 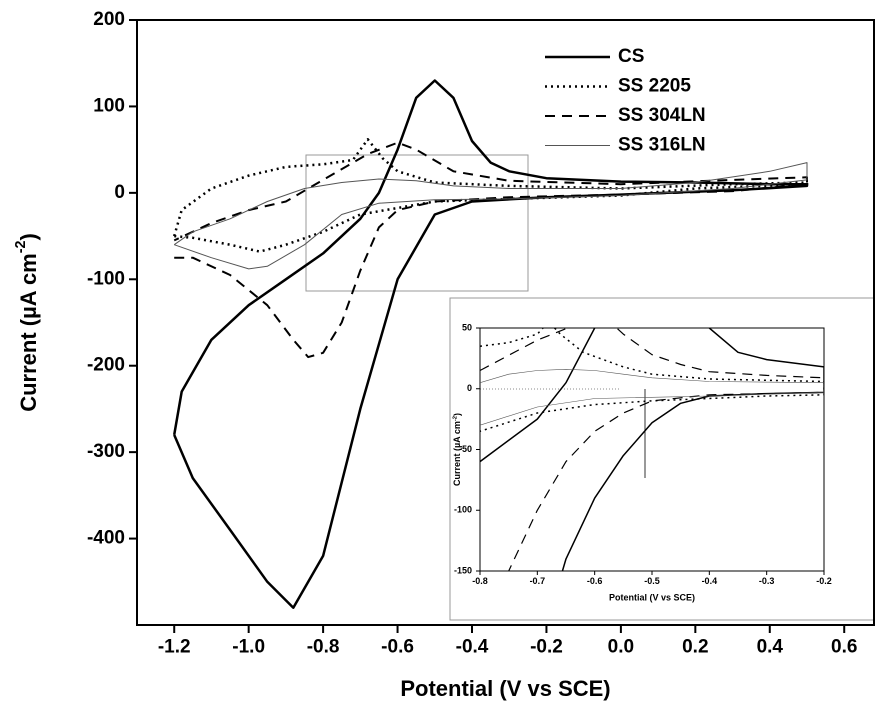 What do you see at coordinates (463, 570) in the screenshot?
I see `y-tick-label: -150` at bounding box center [463, 570].